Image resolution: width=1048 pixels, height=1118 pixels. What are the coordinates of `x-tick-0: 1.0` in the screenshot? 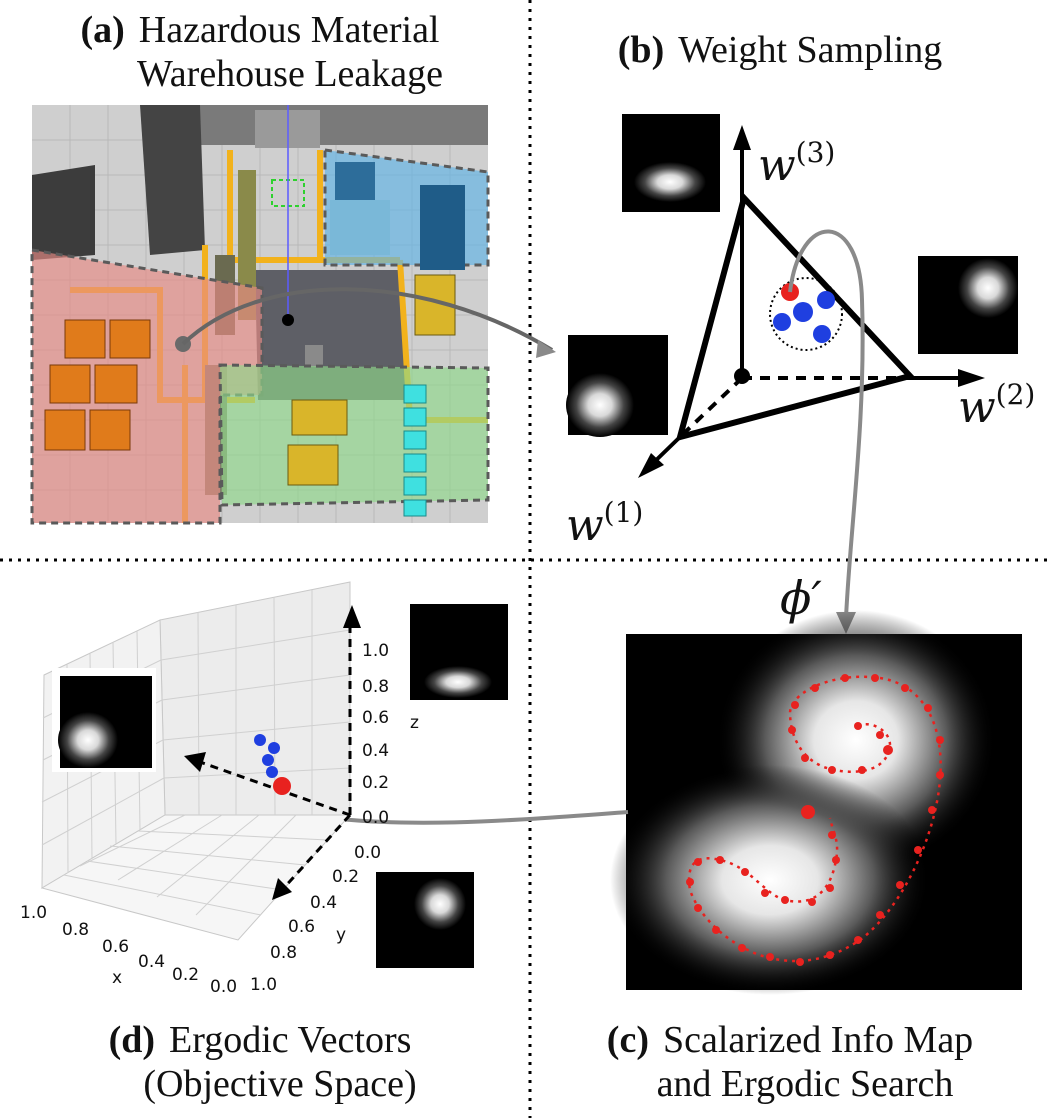 It's located at (33, 913).